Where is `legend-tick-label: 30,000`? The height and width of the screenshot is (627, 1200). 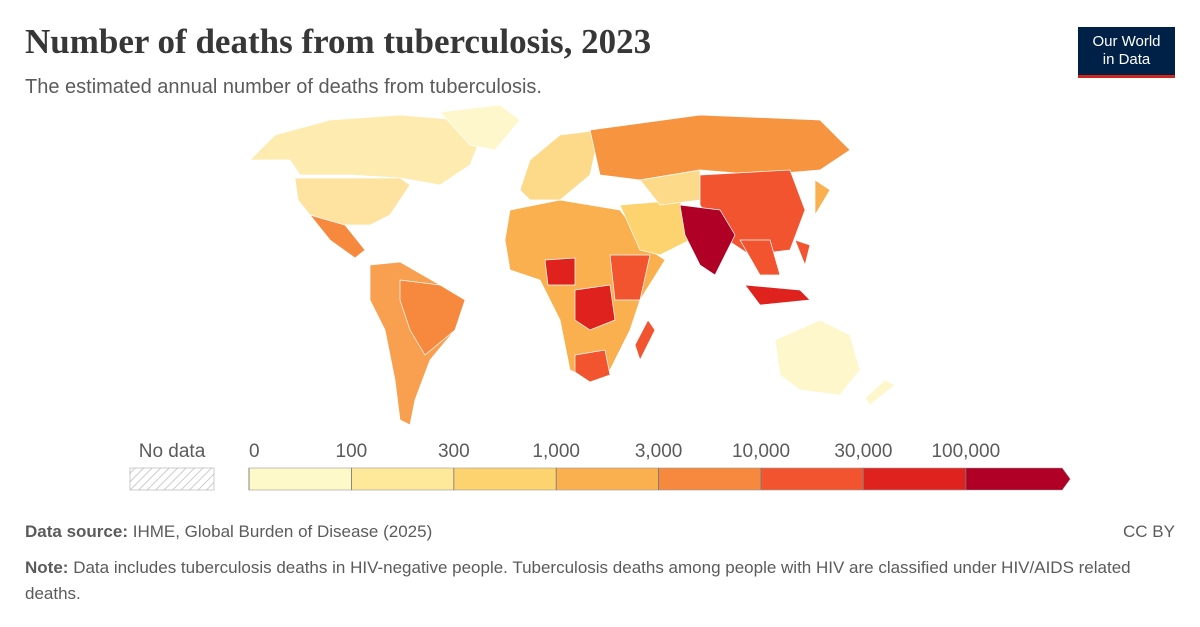
legend-tick-label: 30,000 is located at coordinates (863, 451).